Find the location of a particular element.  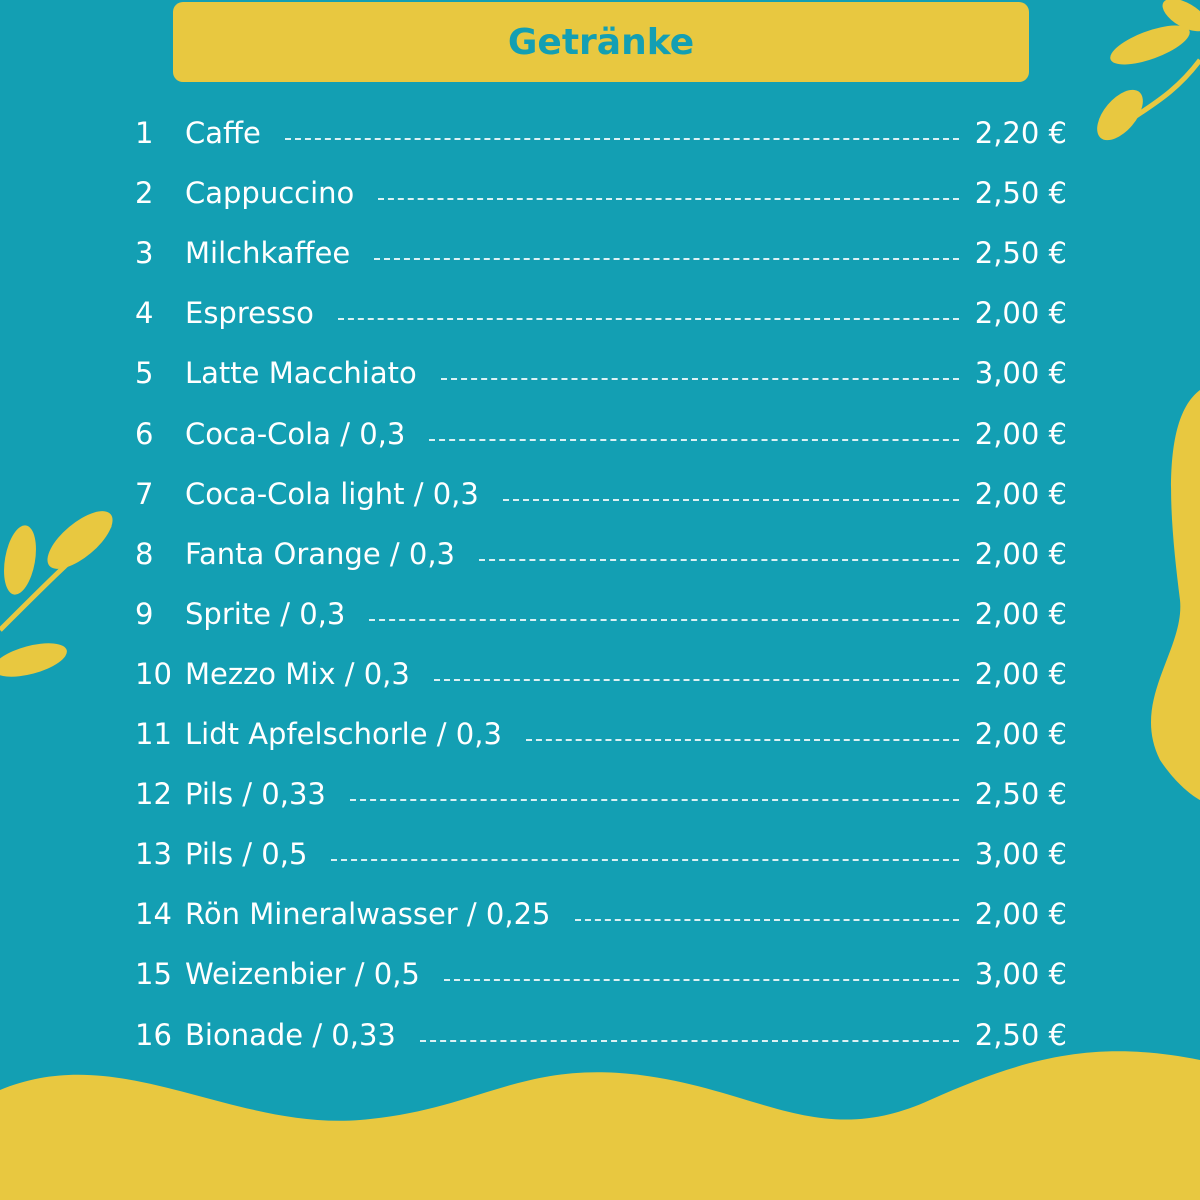

item-number: 12 is located at coordinates (153, 794).